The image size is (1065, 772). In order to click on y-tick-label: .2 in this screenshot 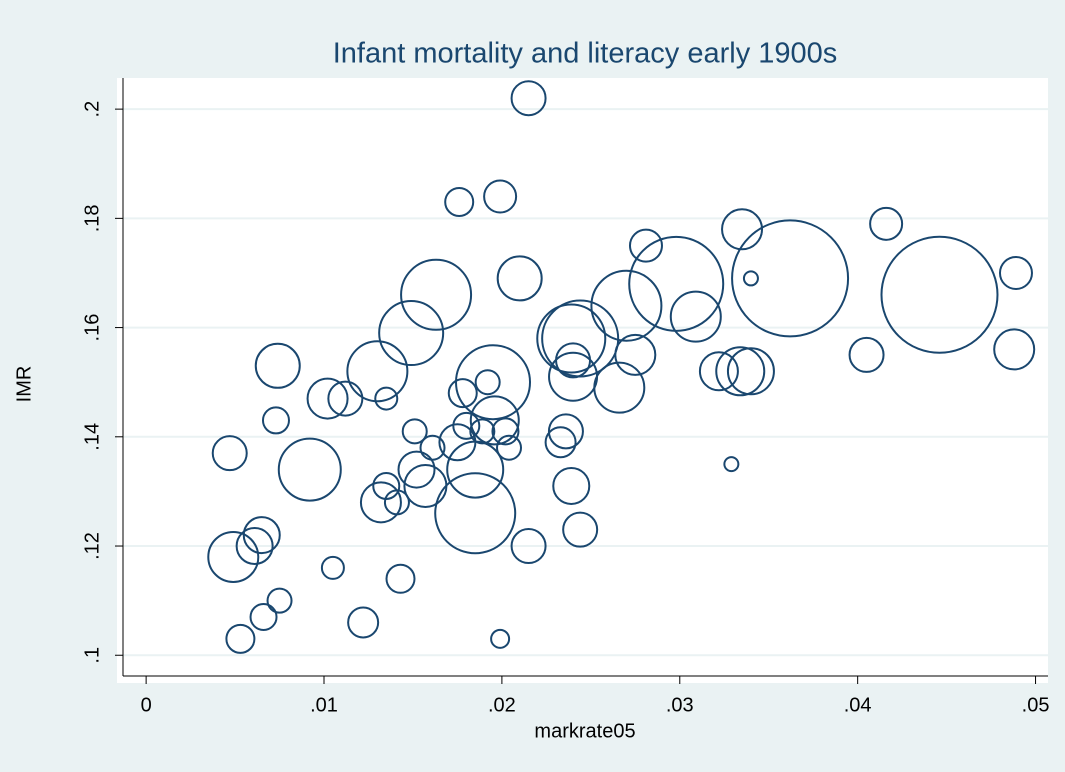, I will do `click(92, 109)`.